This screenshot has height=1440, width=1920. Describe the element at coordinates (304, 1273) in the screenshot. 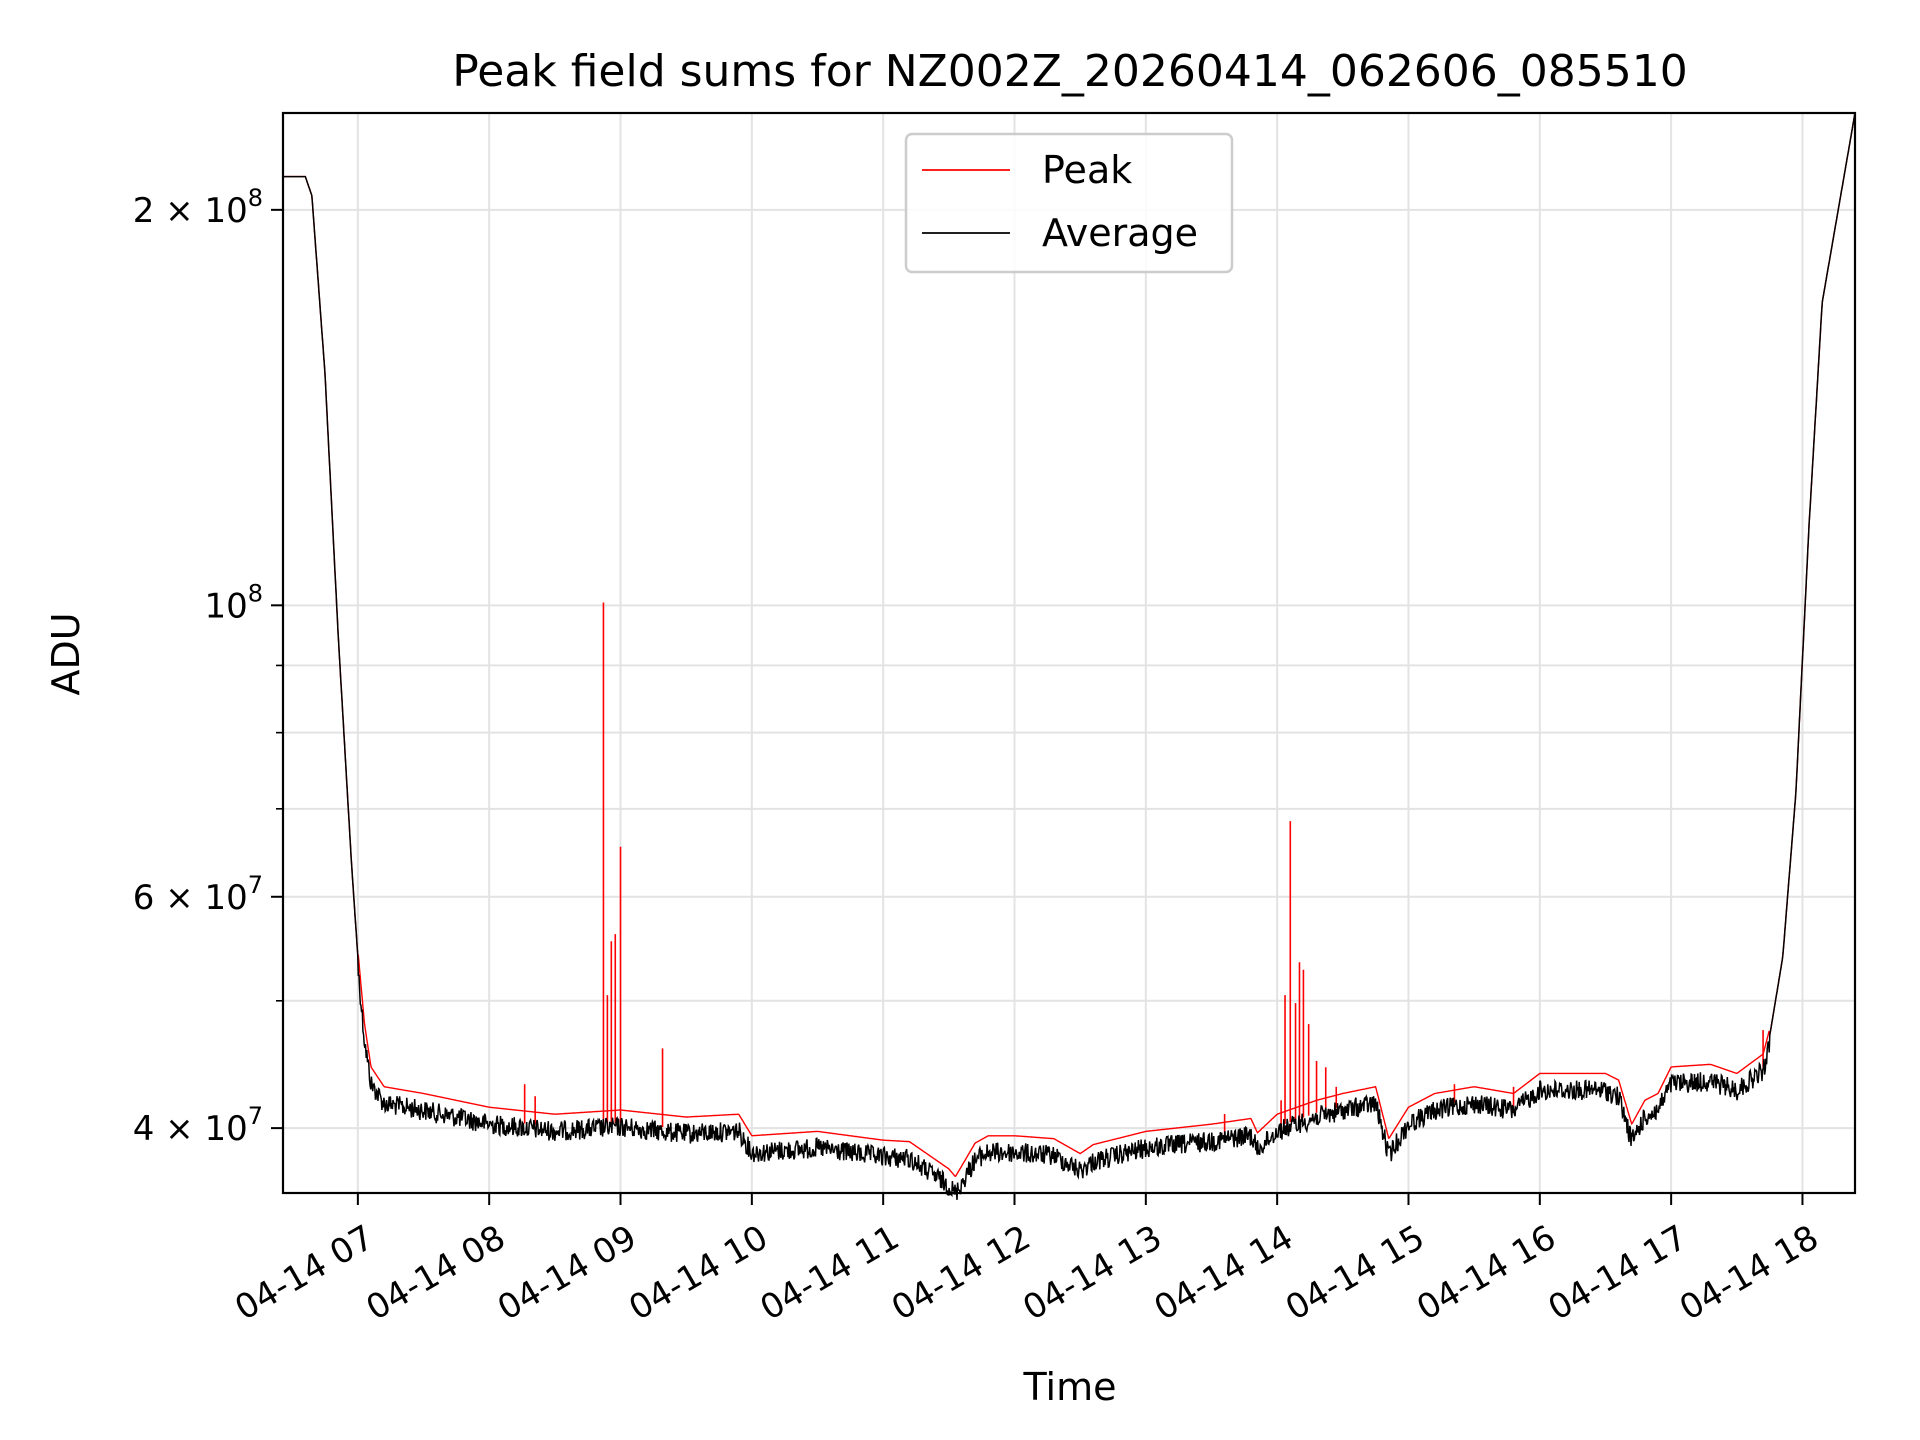

I see `x-tick-label: 04-14 07` at that location.